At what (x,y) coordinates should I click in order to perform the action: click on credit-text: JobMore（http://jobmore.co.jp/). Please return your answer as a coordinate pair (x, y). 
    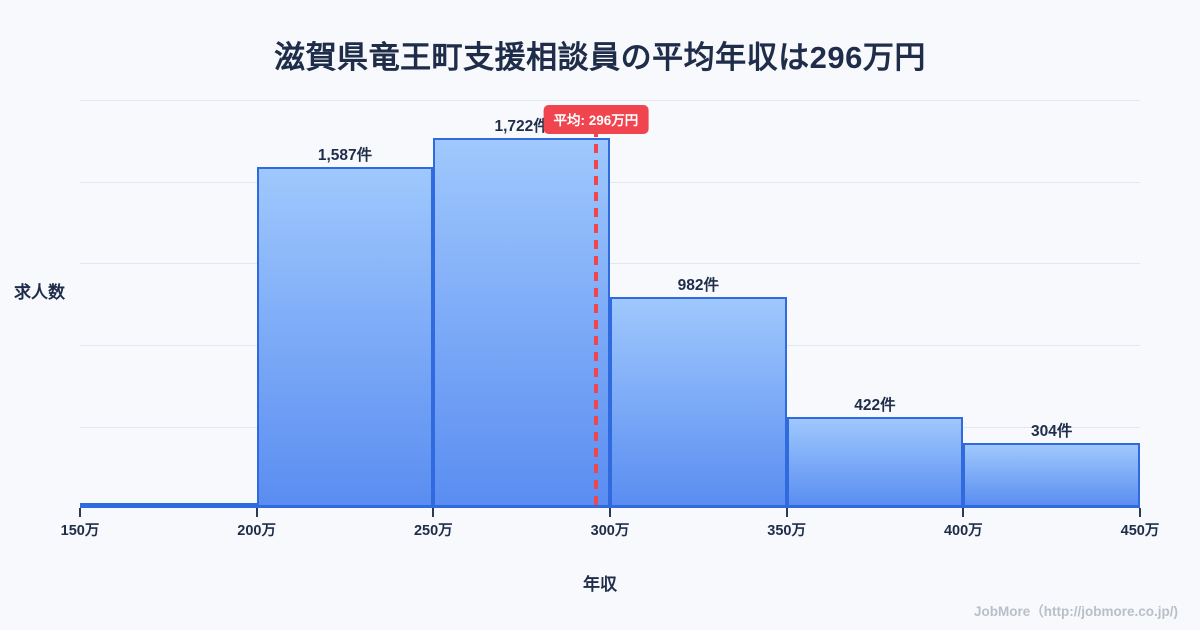
    Looking at the image, I should click on (1076, 611).